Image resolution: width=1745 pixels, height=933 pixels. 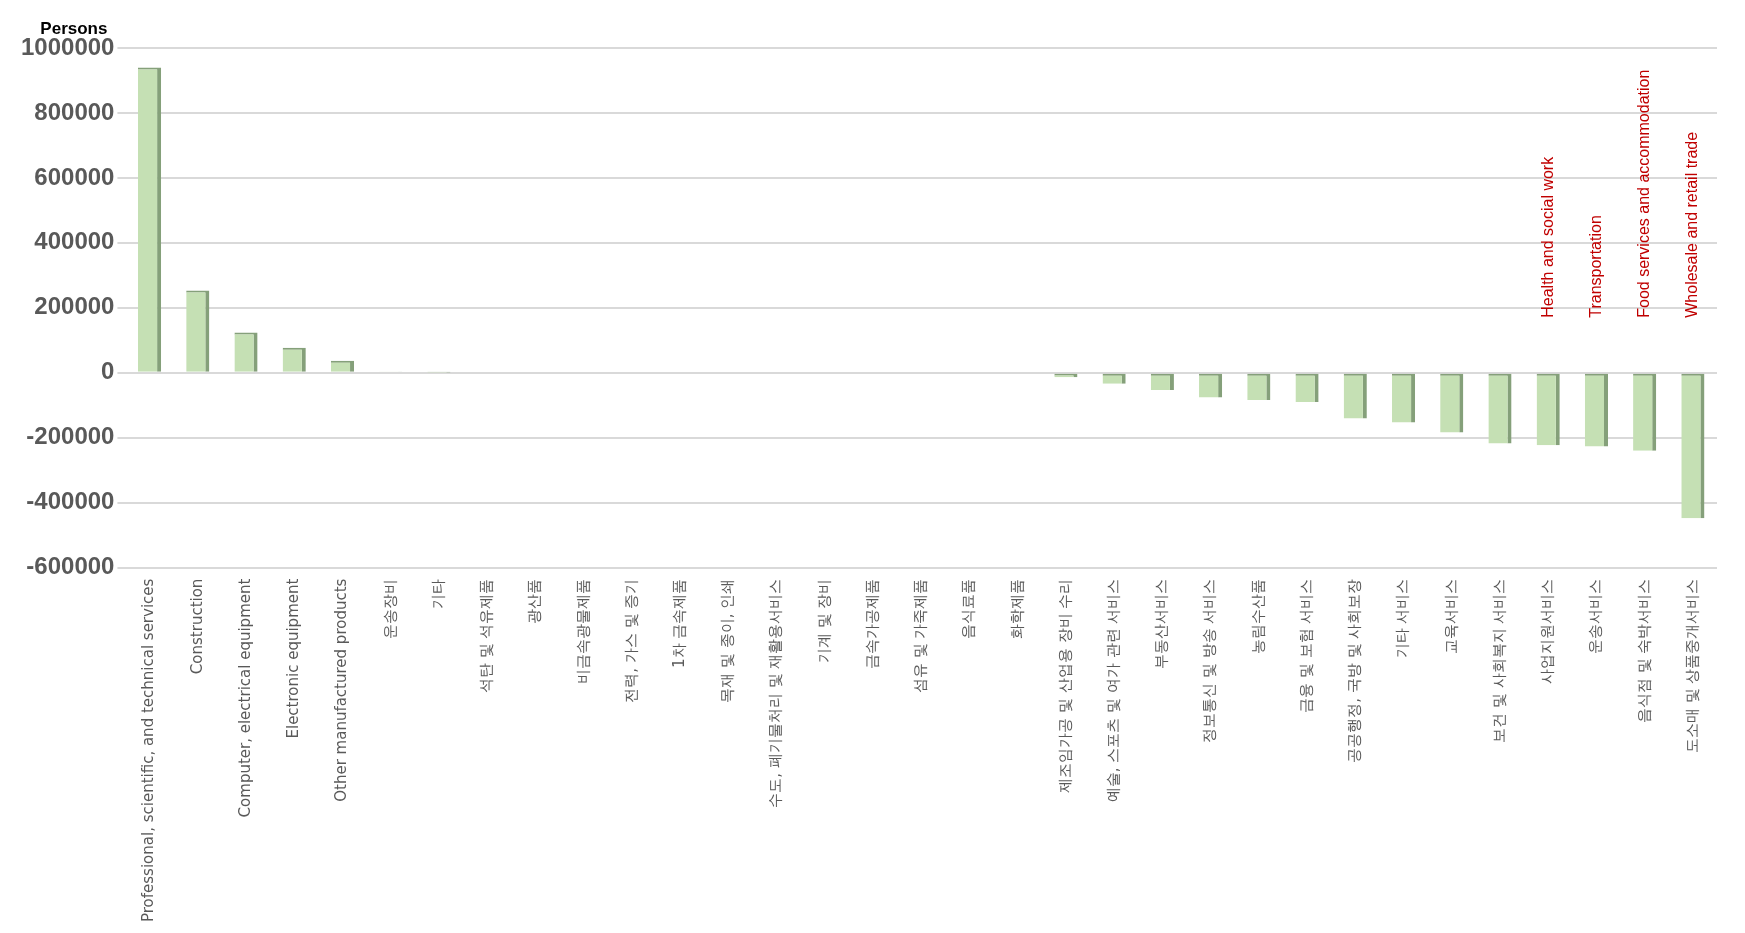 What do you see at coordinates (70, 501) in the screenshot?
I see `y-tick-label: -400000` at bounding box center [70, 501].